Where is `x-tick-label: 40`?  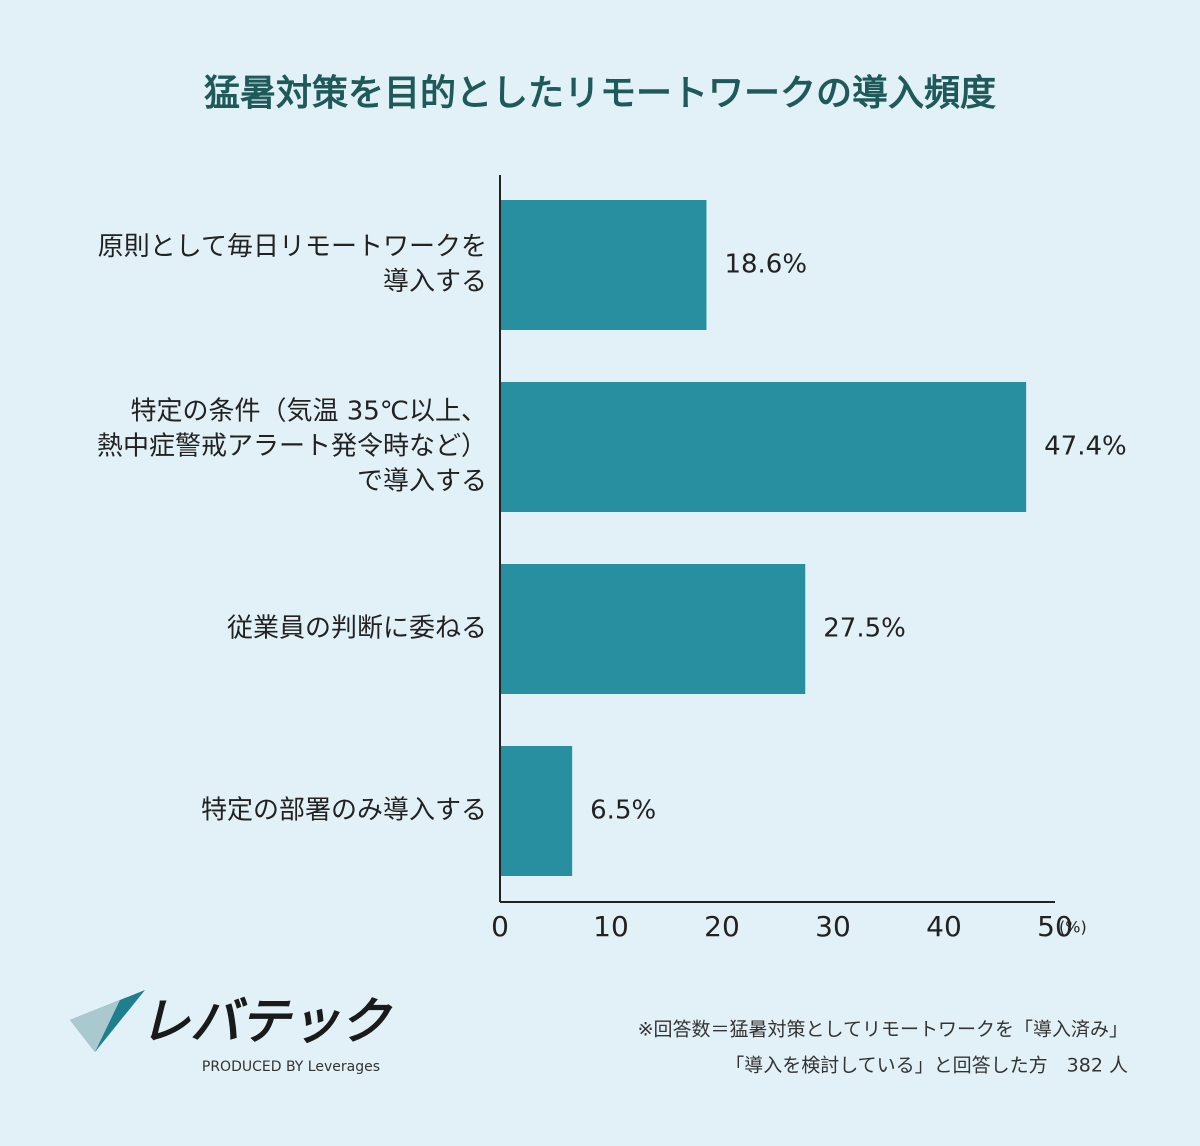 x-tick-label: 40 is located at coordinates (944, 926).